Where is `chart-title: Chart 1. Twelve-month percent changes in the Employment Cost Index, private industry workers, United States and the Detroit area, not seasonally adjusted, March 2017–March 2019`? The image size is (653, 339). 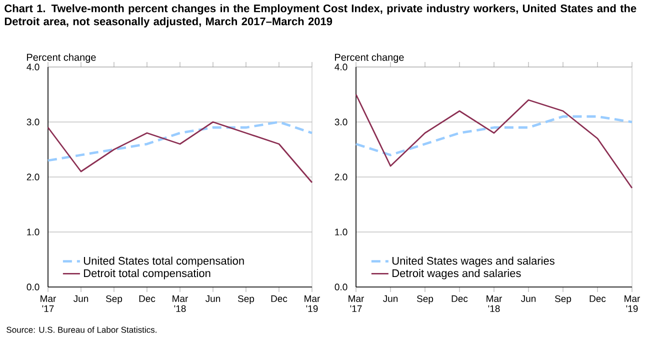
chart-title: Chart 1. Twelve-month percent changes in the Employment Cost Index, private industry workers, United States and the Detroit area, not seasonally adjusted, March 2017–March 2019 is located at coordinates (320, 16).